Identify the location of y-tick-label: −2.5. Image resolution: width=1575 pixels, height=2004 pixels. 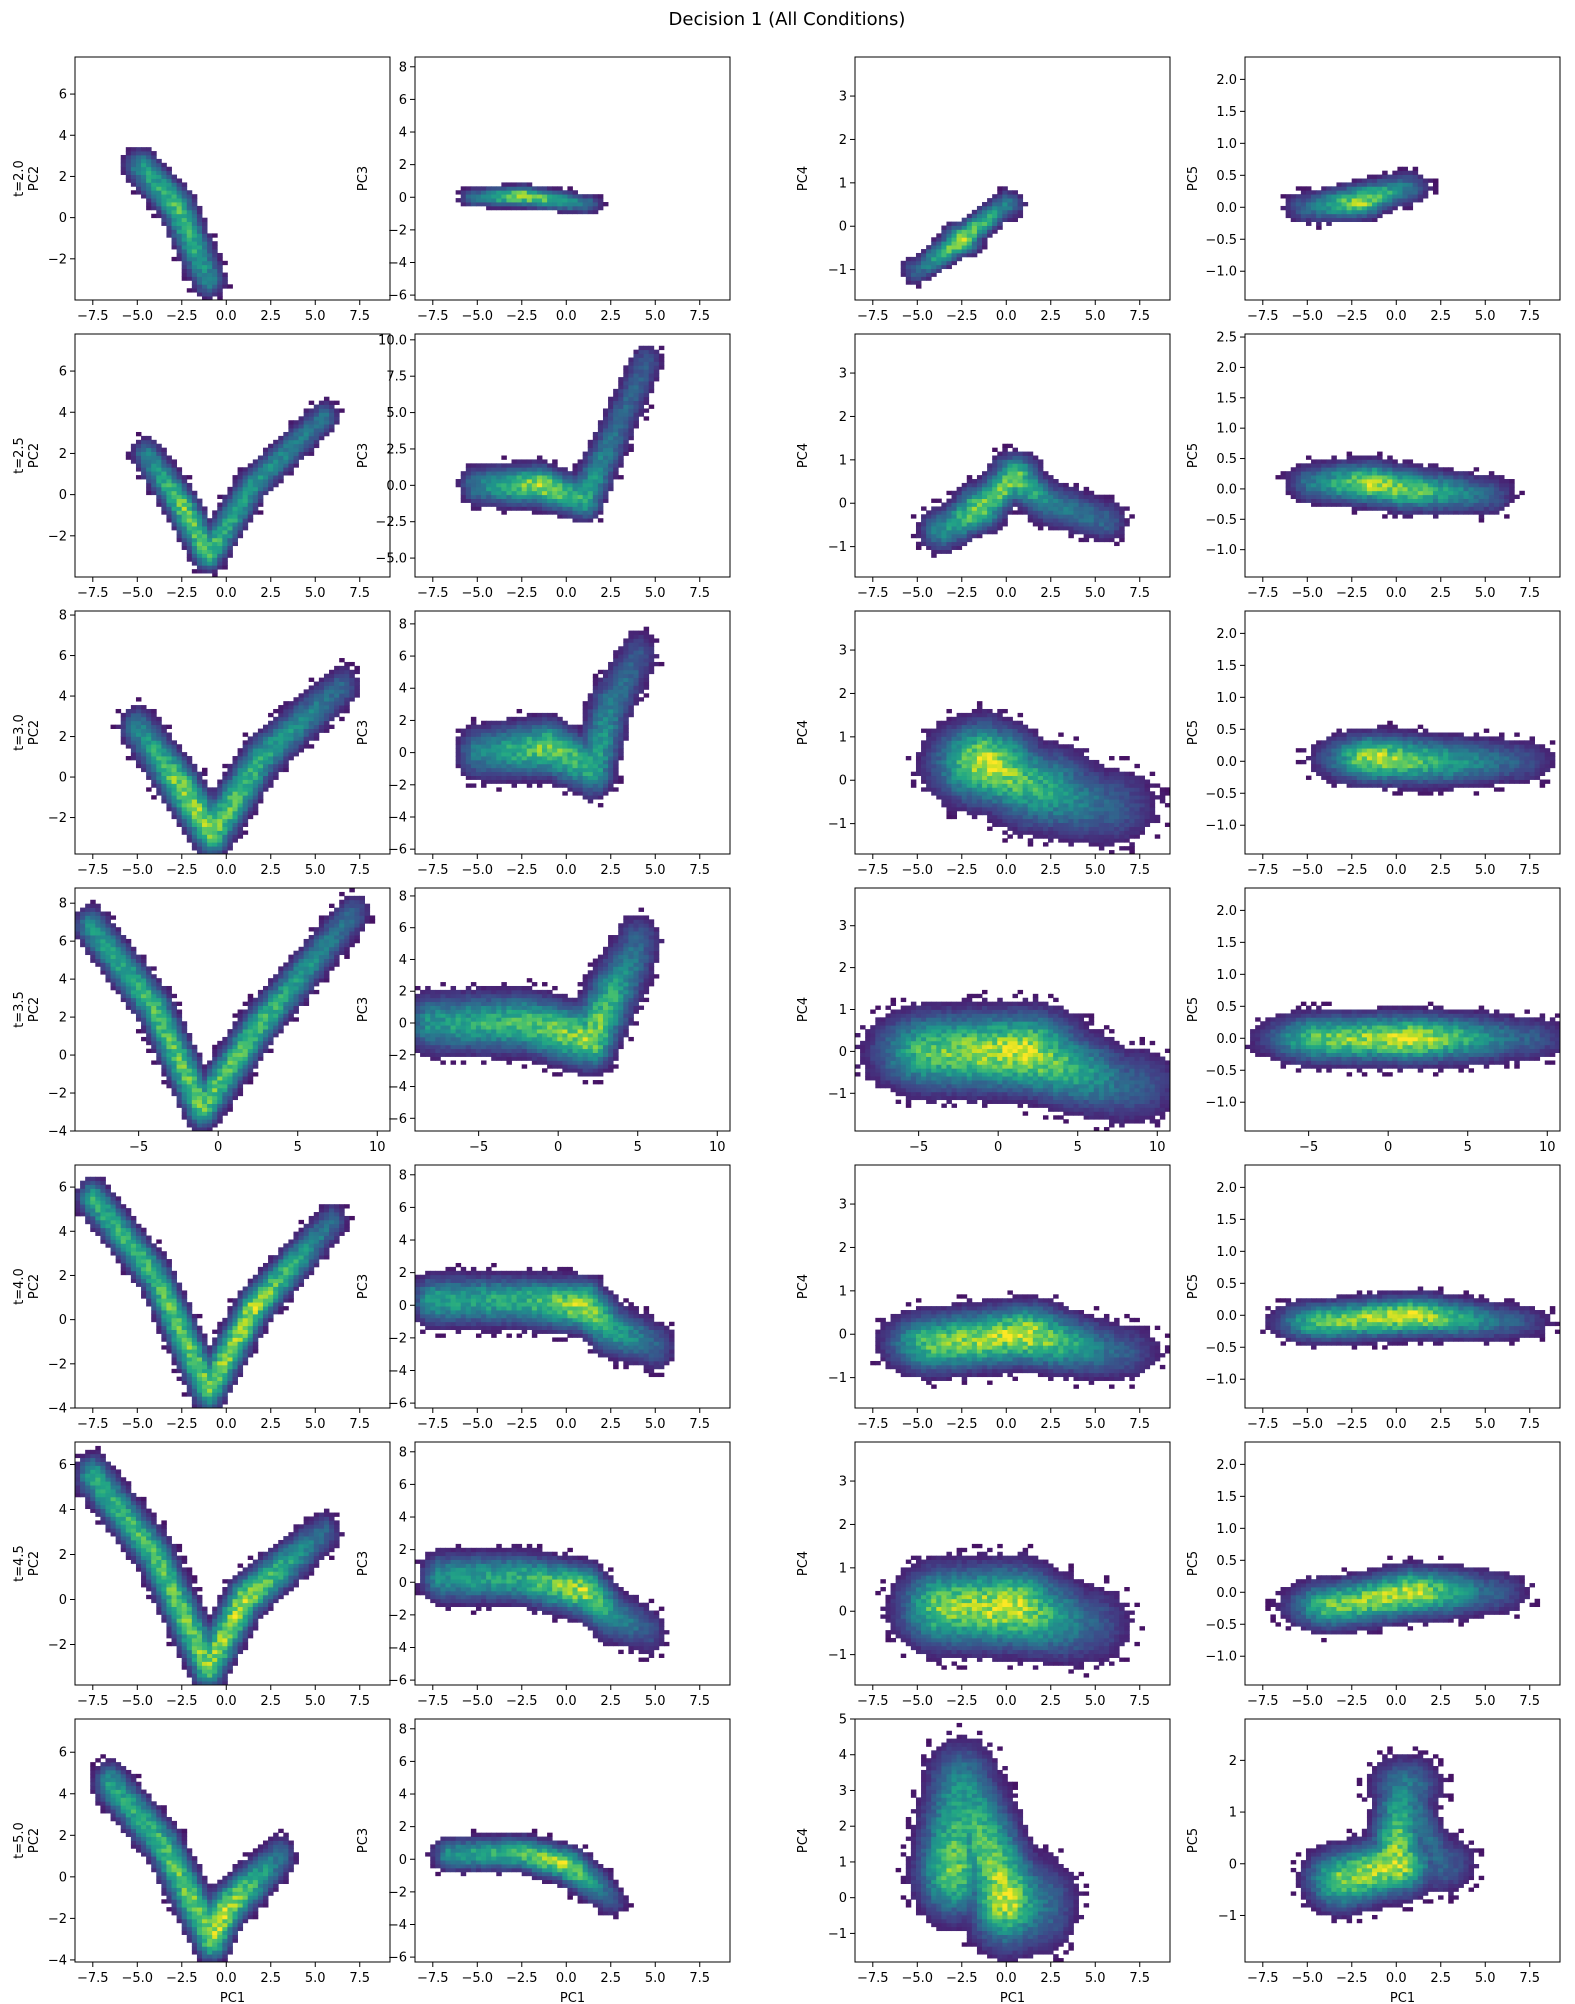
(391, 522).